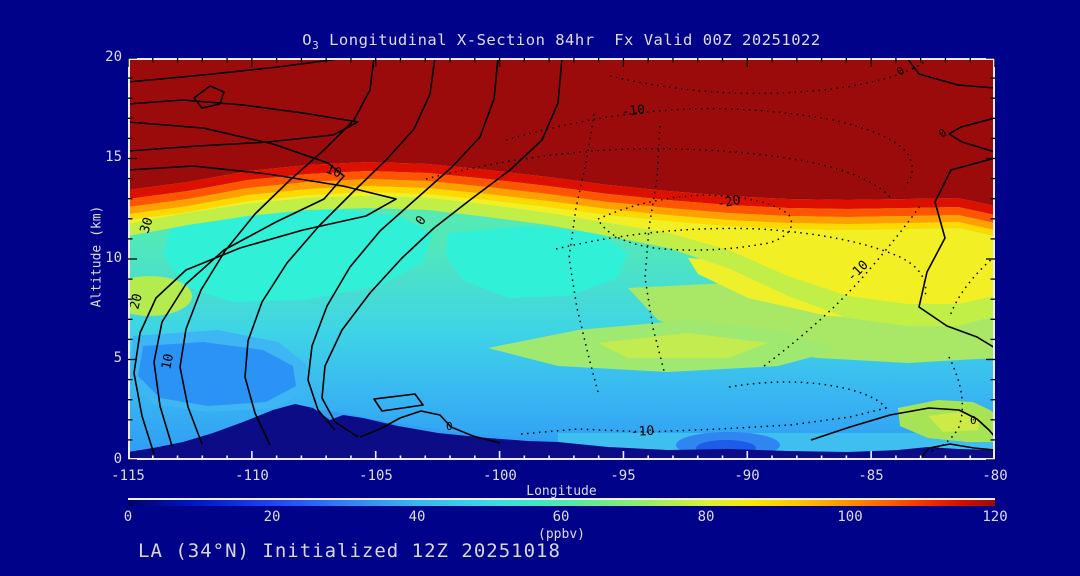  Describe the element at coordinates (160, 296) in the screenshot. I see `west-lowlevel-yellowgreen-patch` at that location.